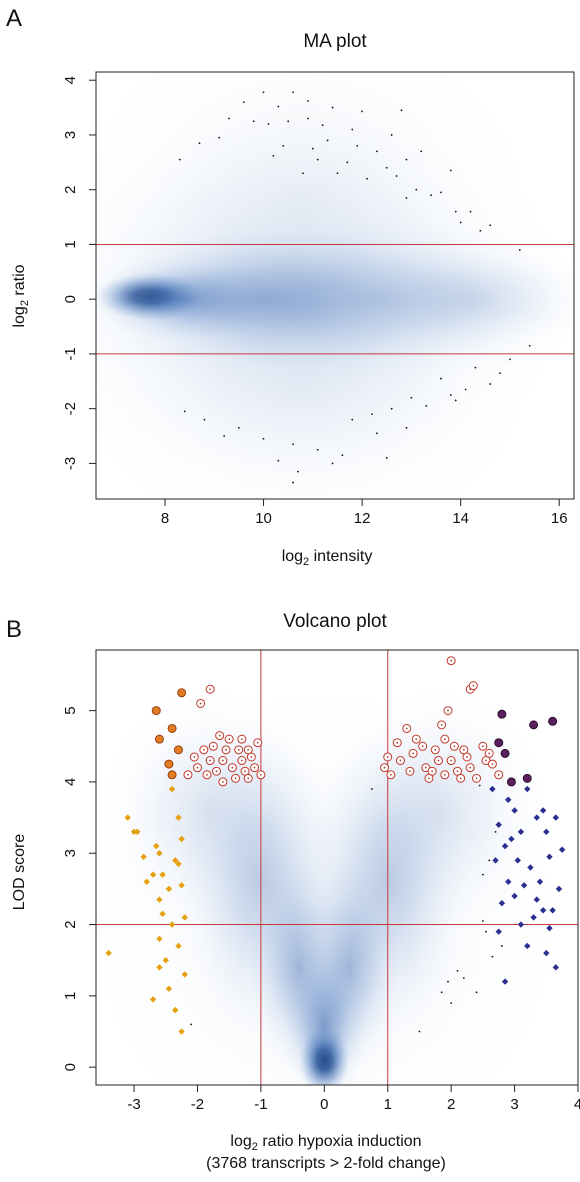  What do you see at coordinates (70, 80) in the screenshot?
I see `y-tick-label: 4` at bounding box center [70, 80].